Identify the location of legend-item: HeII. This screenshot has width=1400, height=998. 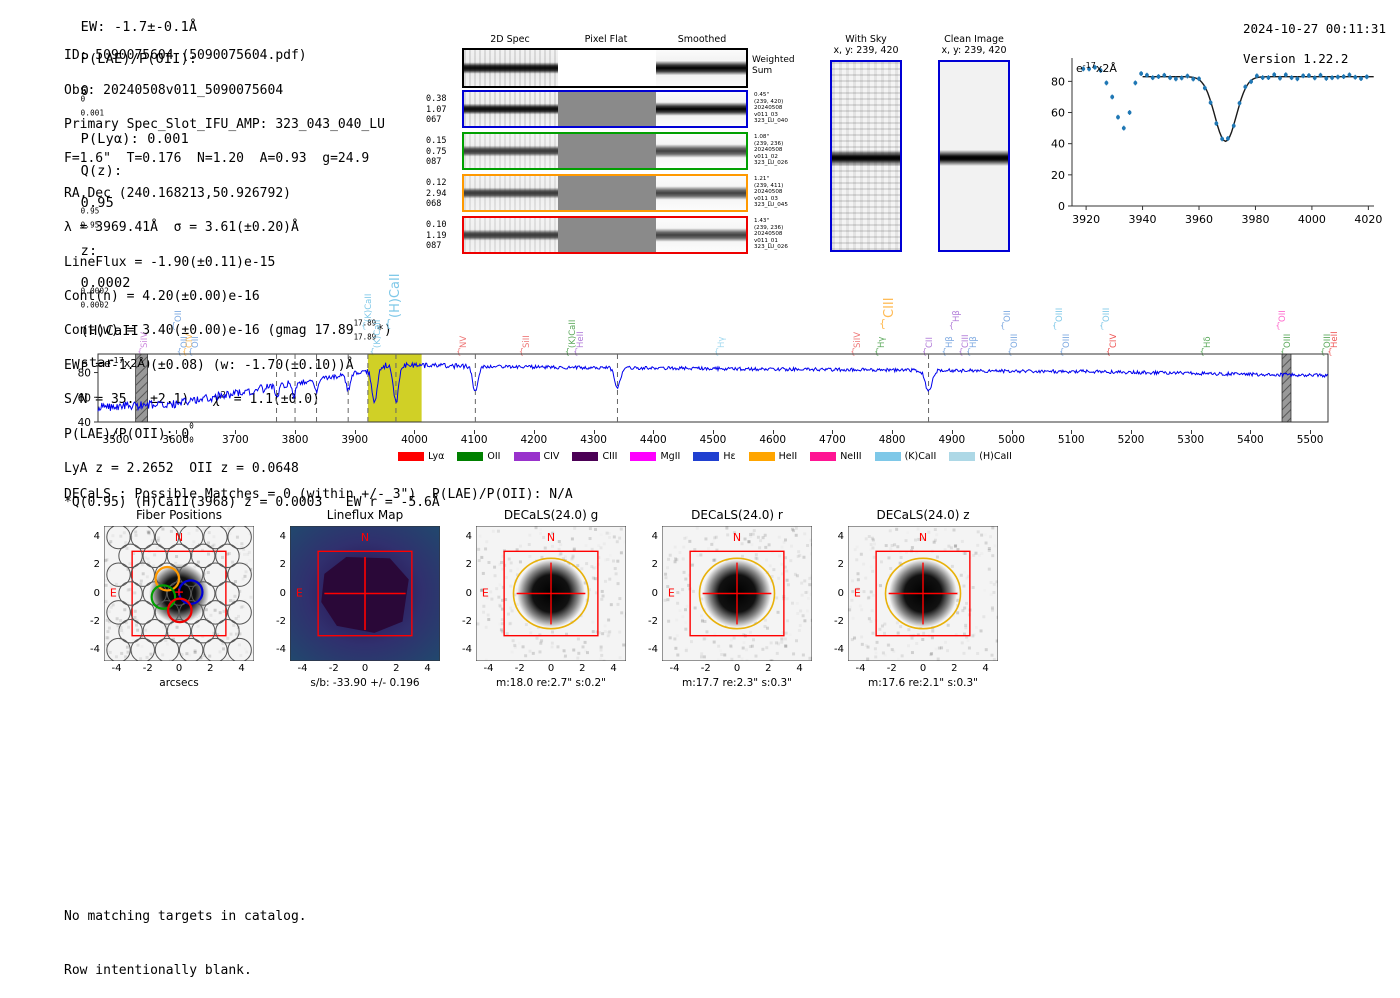
(773, 456).